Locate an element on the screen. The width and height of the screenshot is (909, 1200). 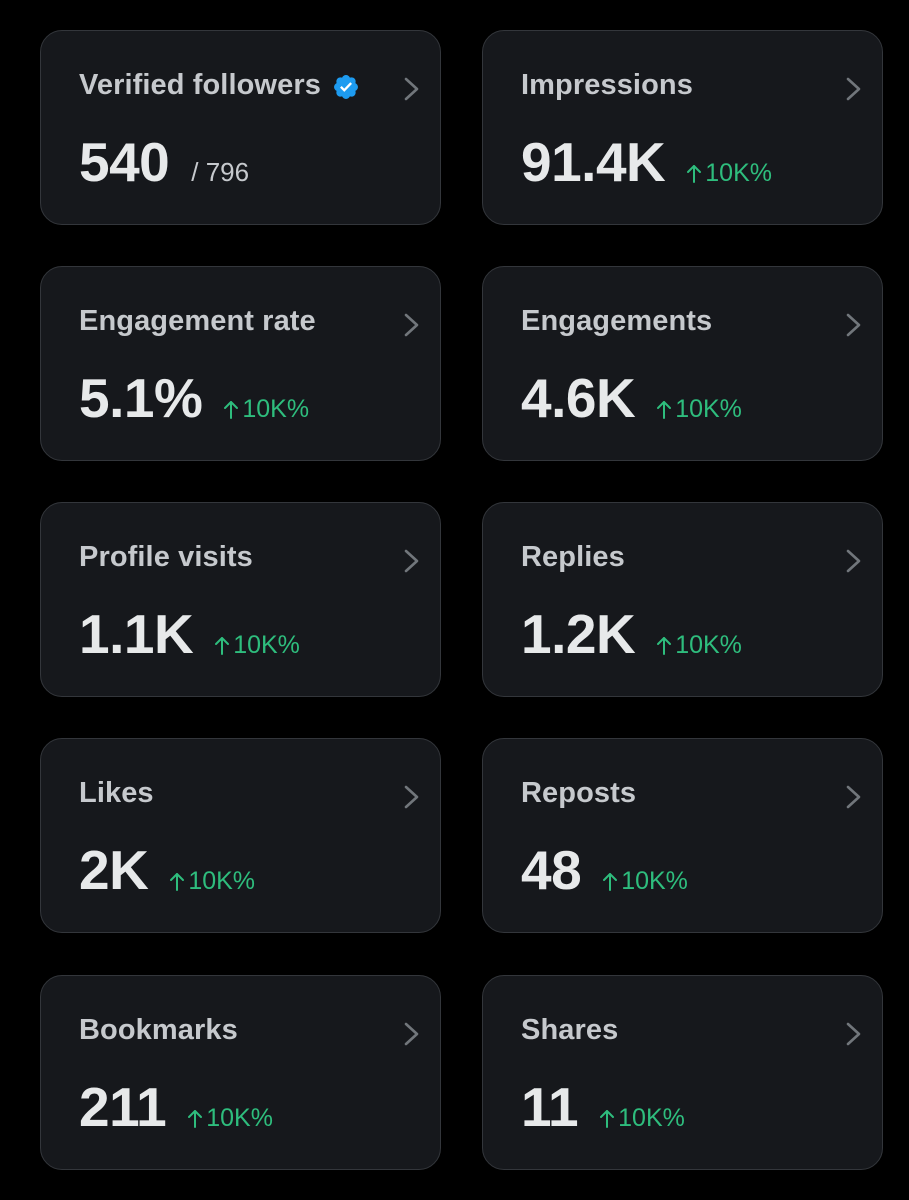
card-title: Reposts is located at coordinates (578, 793).